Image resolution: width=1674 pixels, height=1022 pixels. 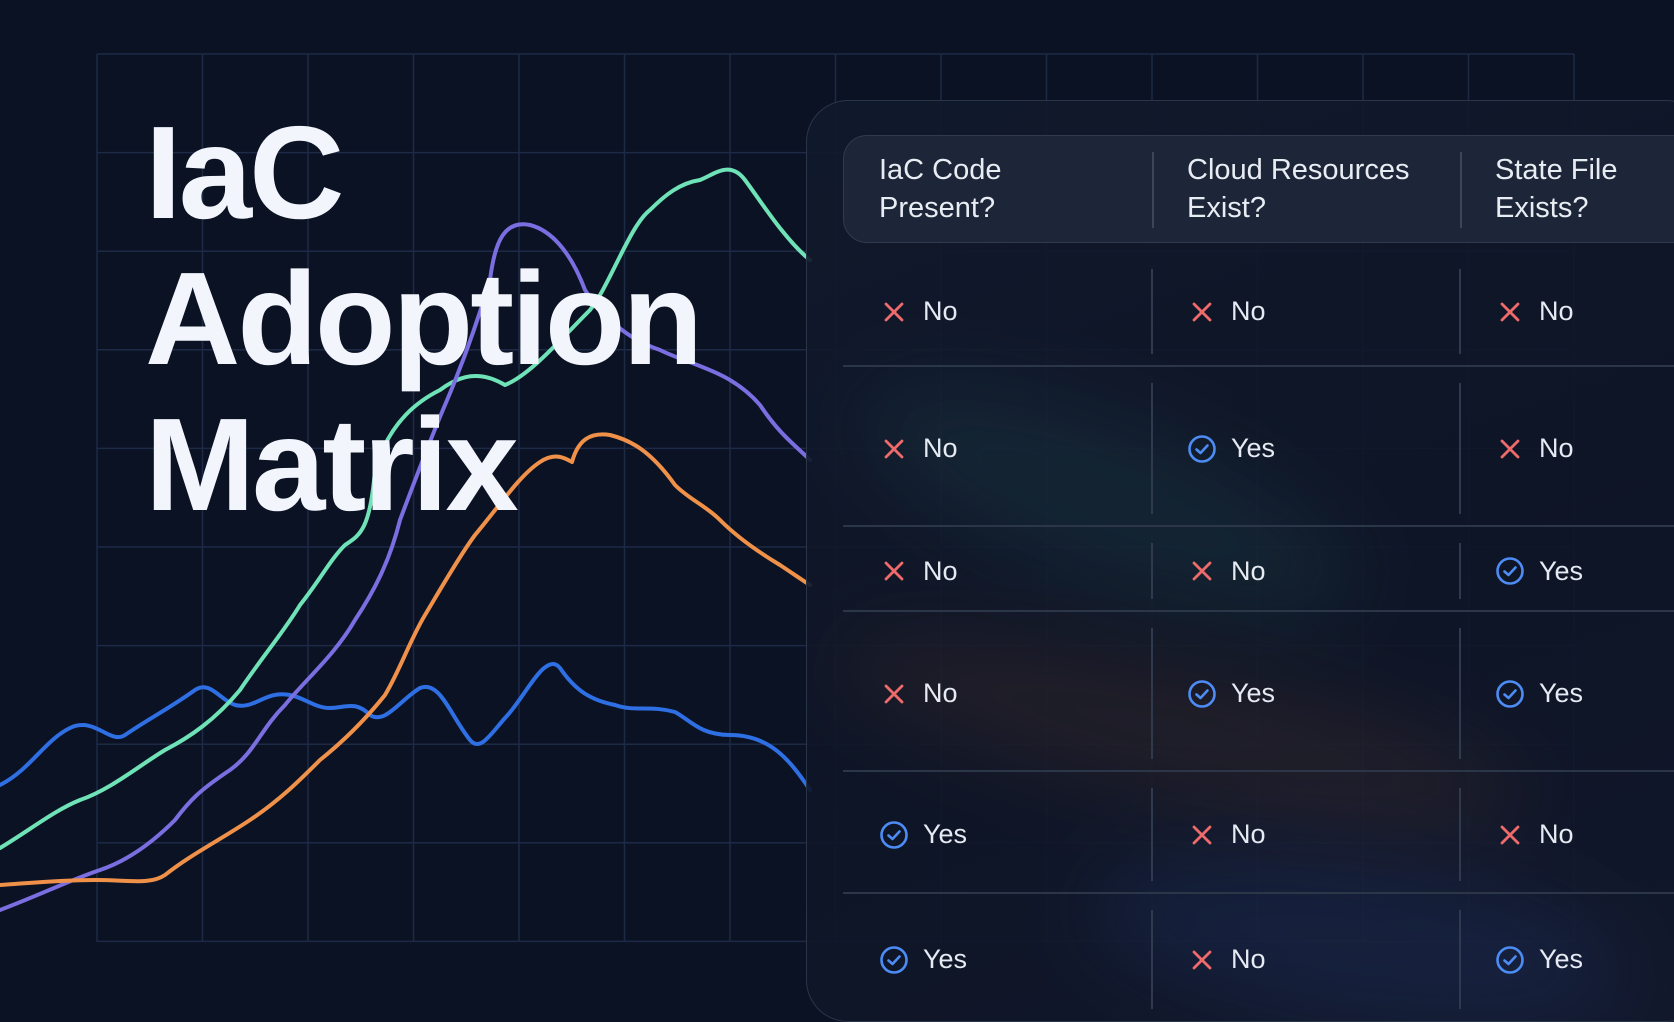 What do you see at coordinates (1298, 170) in the screenshot?
I see `header-cloud-resources-line-1: Cloud Resources` at bounding box center [1298, 170].